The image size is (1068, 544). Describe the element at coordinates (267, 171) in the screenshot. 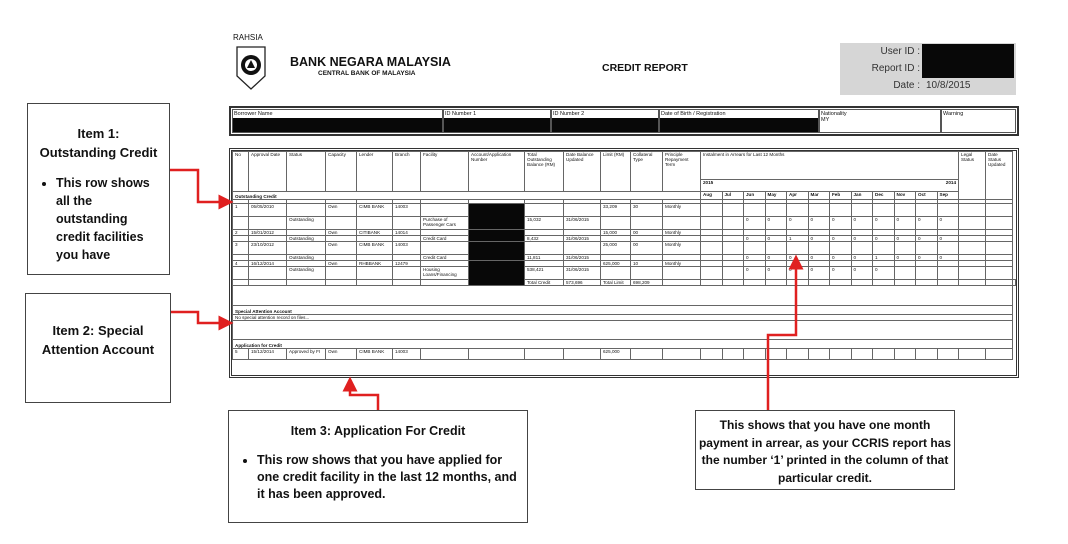

I see `column-header: Approval Date` at that location.